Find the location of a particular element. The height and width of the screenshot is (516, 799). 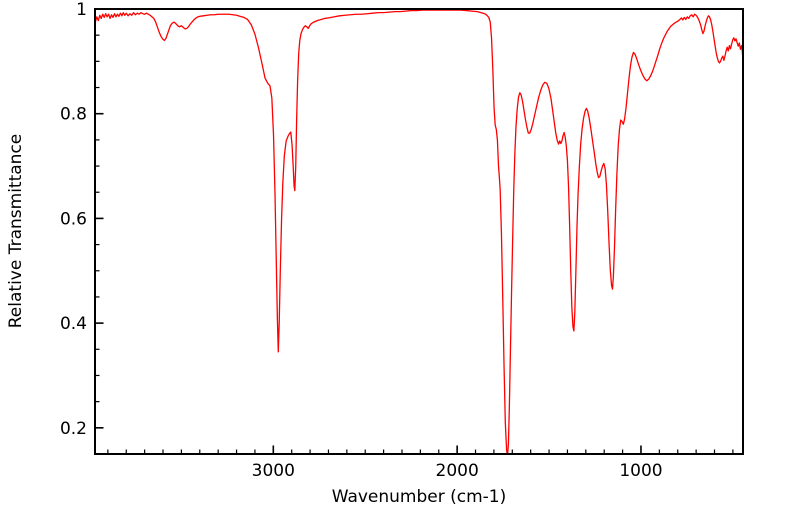

x-axis-label: Wavenumber (cm-1) is located at coordinates (419, 497).